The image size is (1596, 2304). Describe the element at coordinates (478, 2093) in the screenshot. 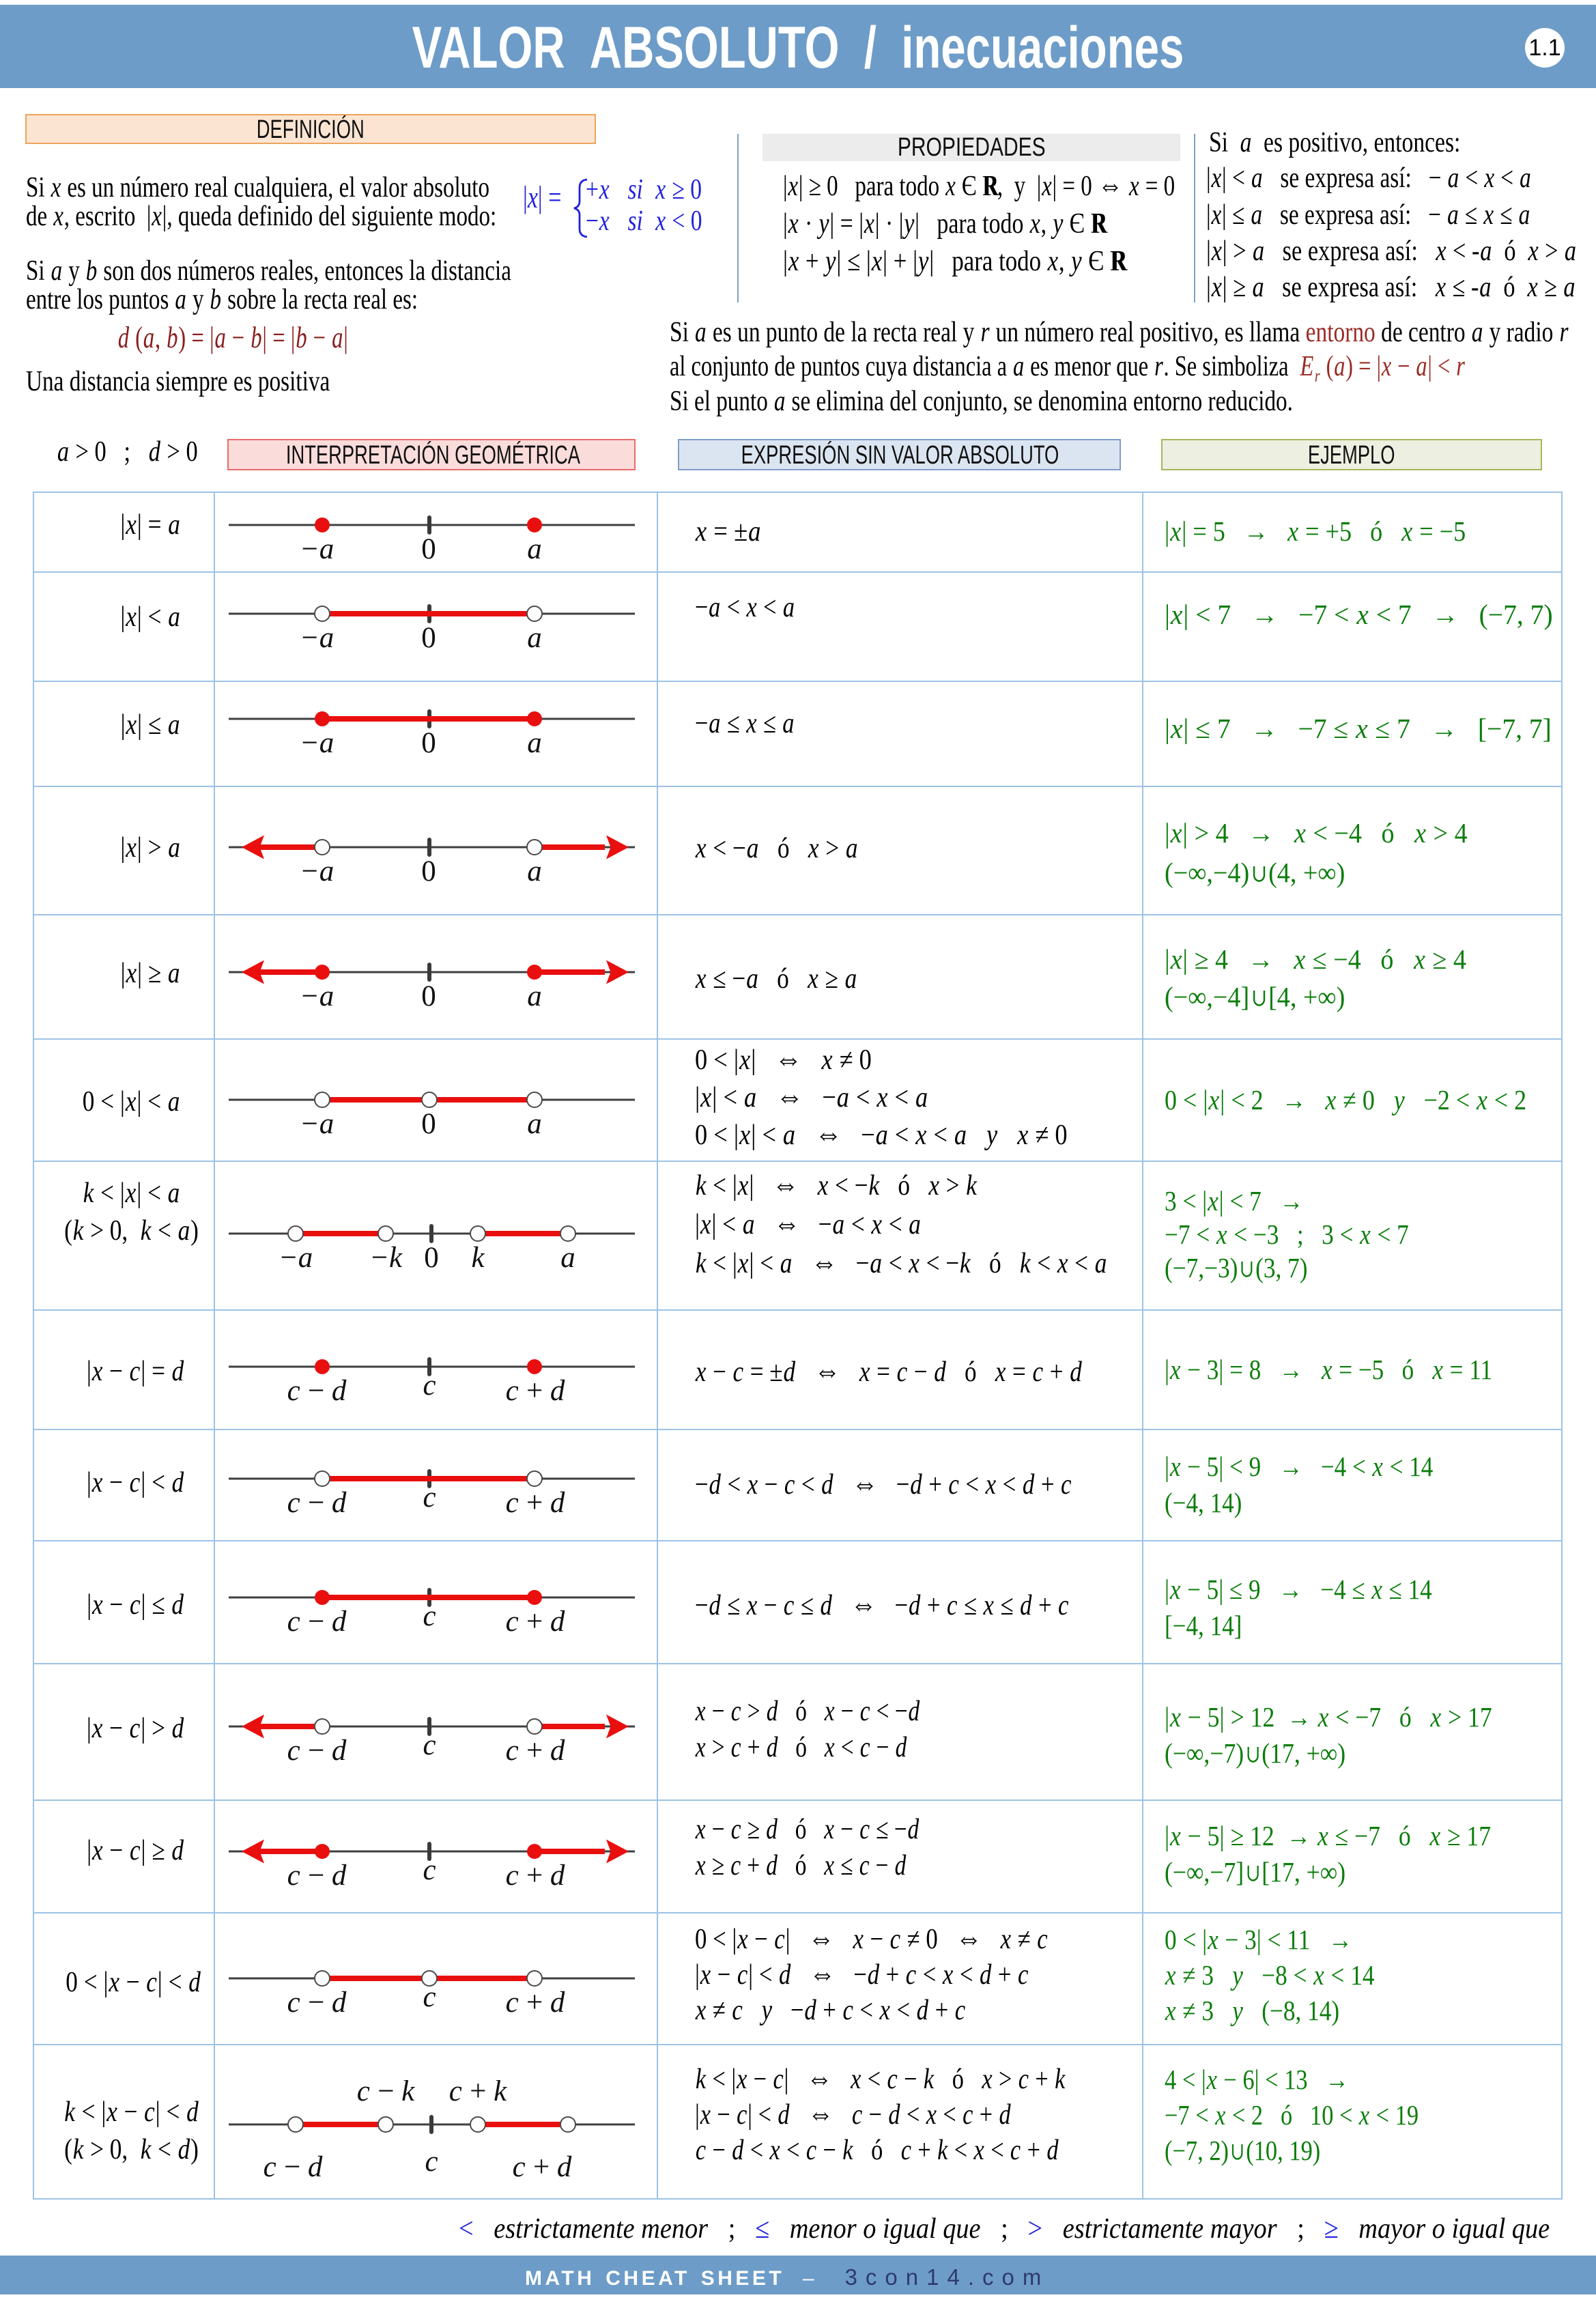

I see `svg-text: c + k` at that location.